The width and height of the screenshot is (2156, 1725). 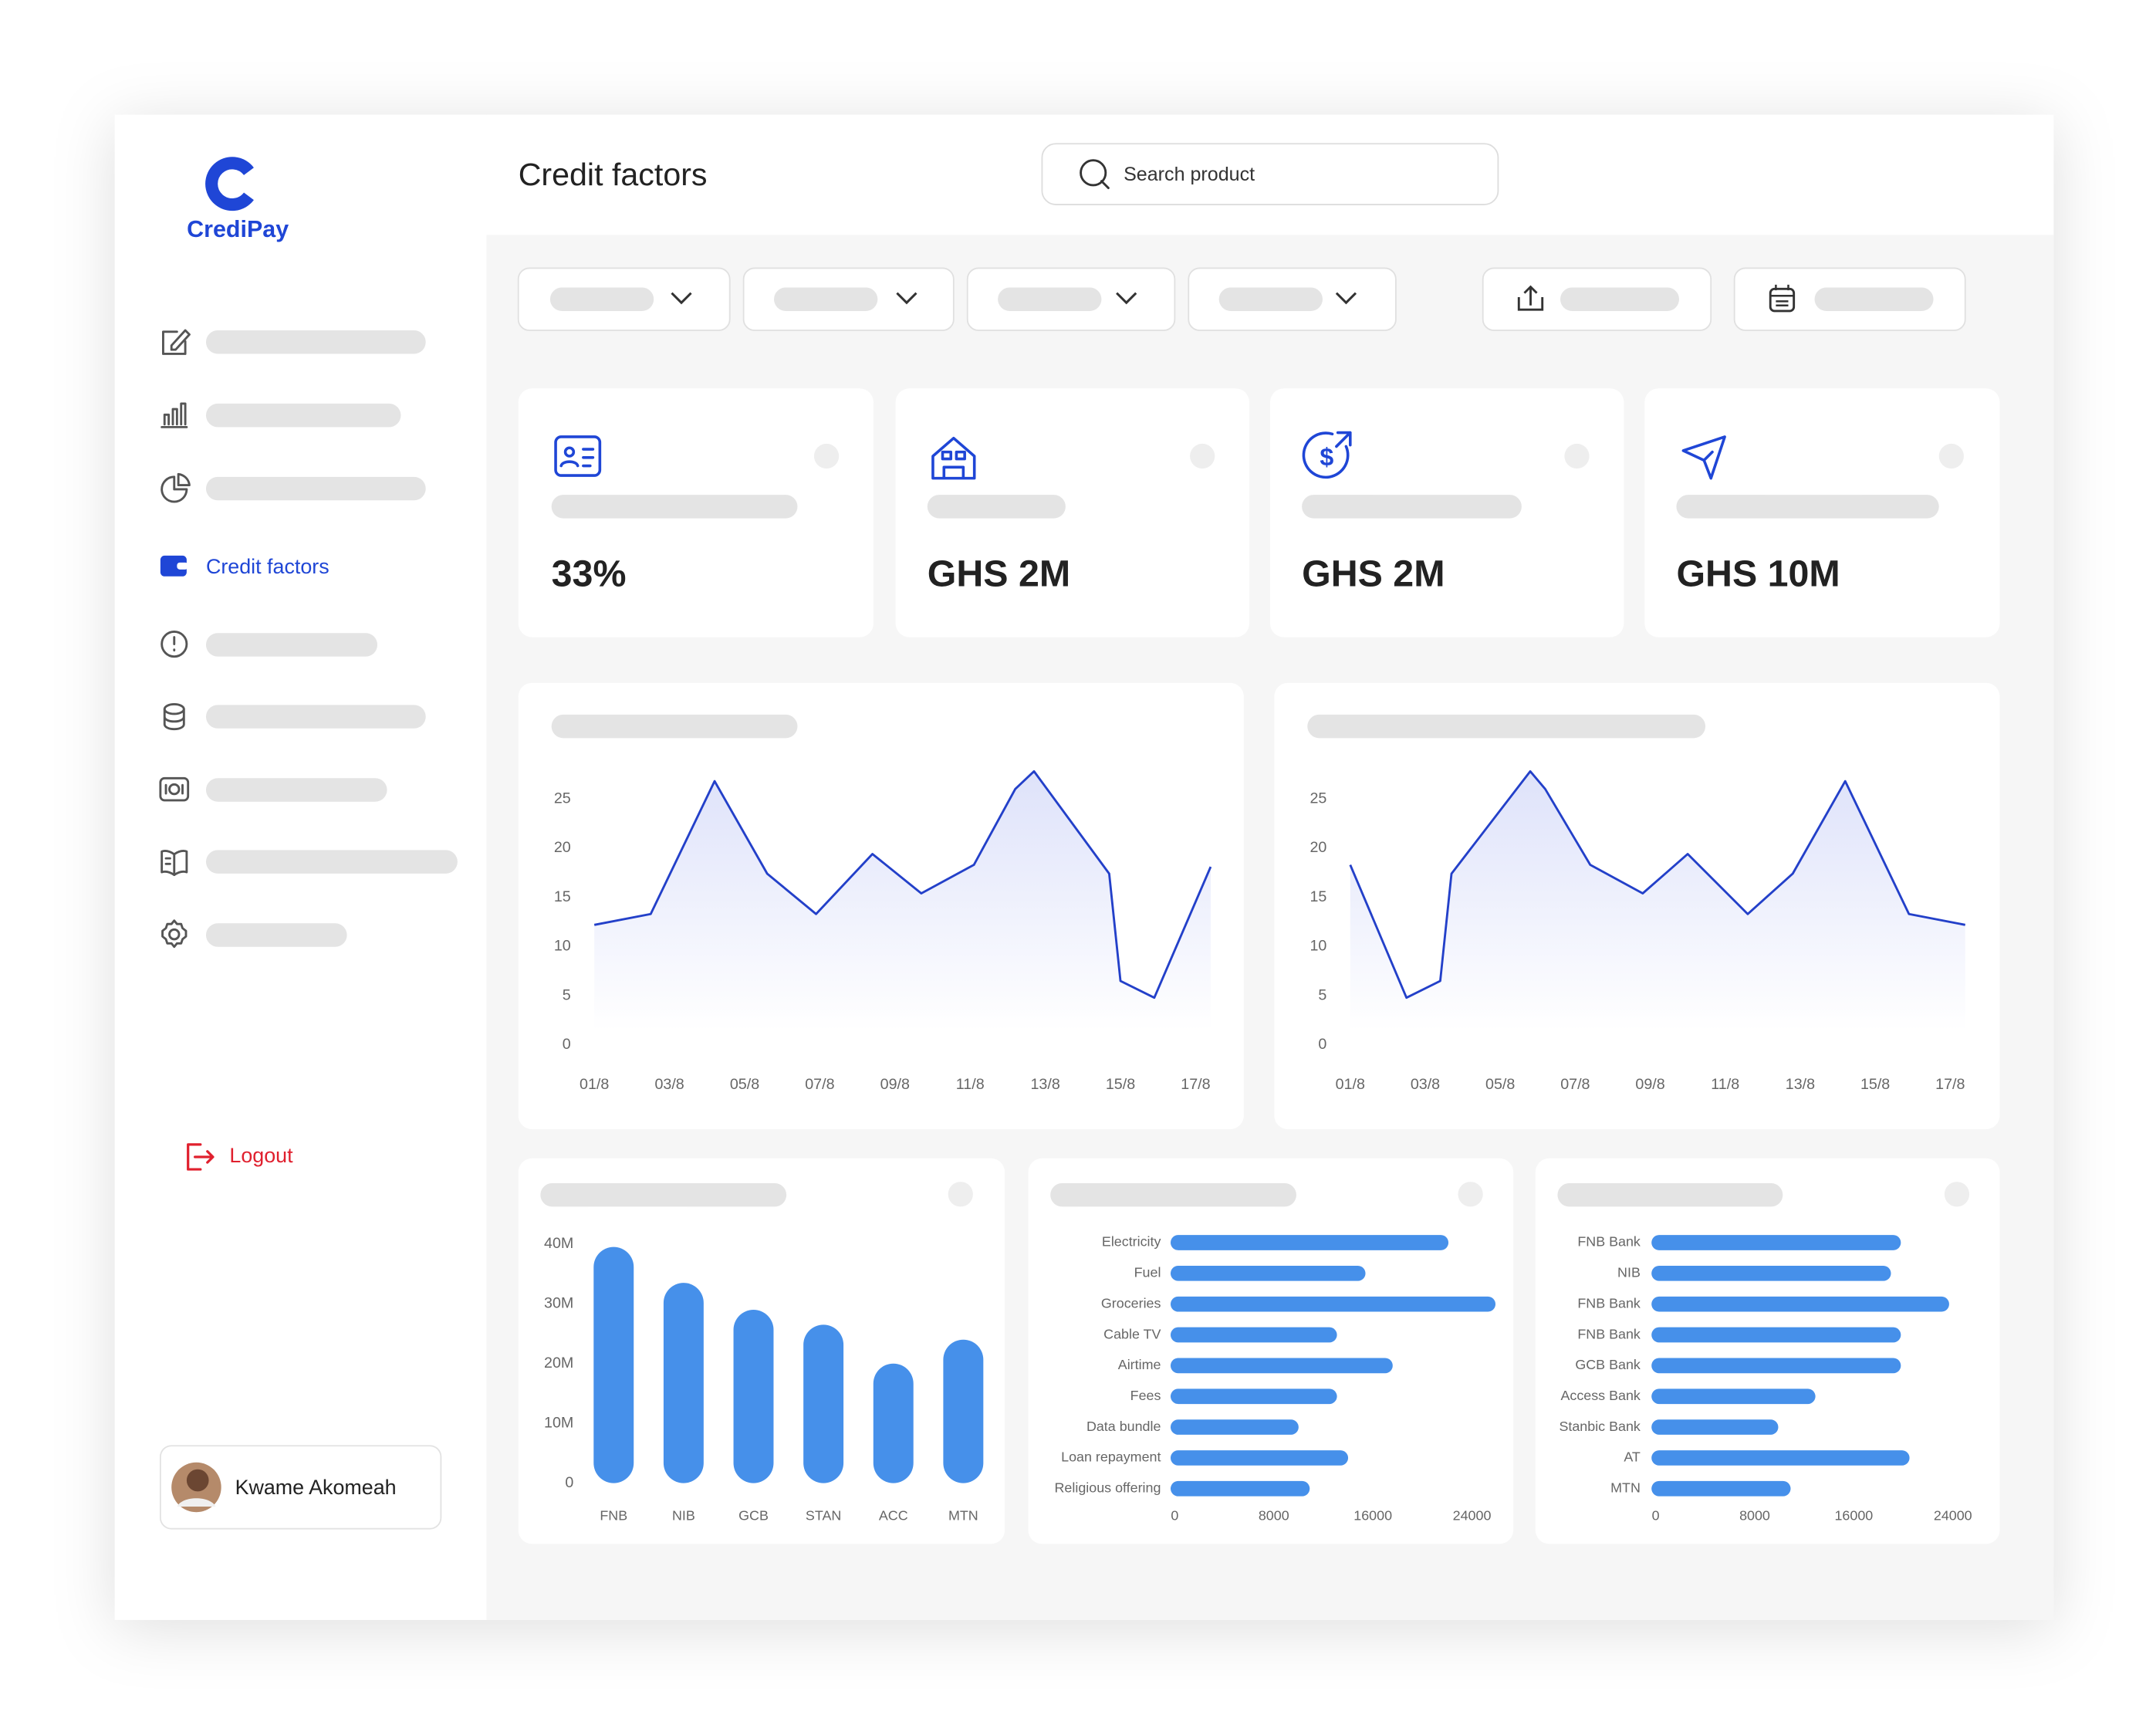 I want to click on line, so click(x=902, y=884).